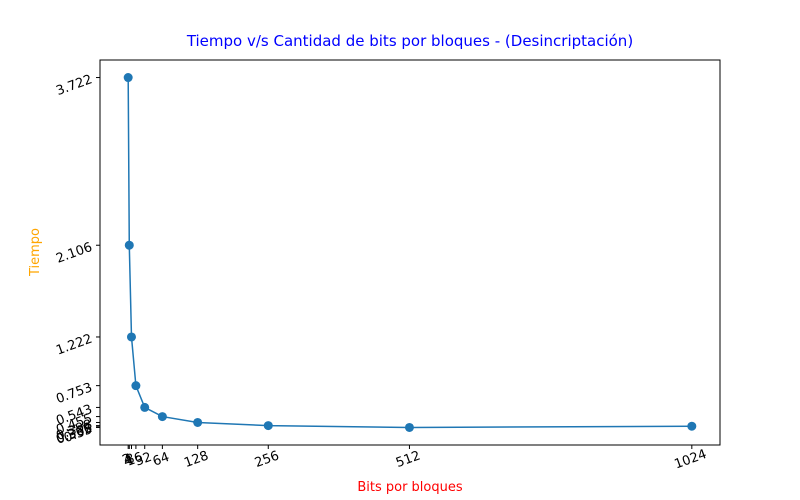 The image size is (800, 500). I want to click on x-tick-label: 1024, so click(691, 459).